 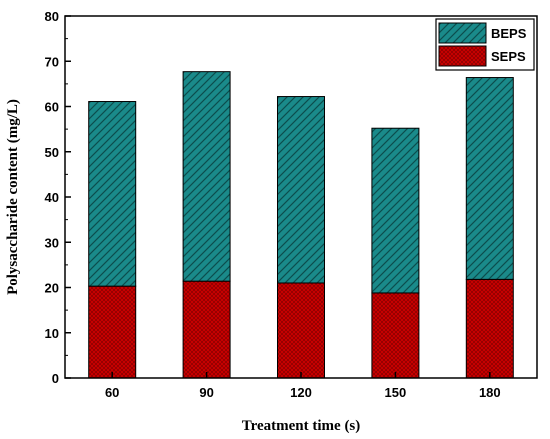 I want to click on x-axis: 60 90 120 150 180, so click(x=303, y=386).